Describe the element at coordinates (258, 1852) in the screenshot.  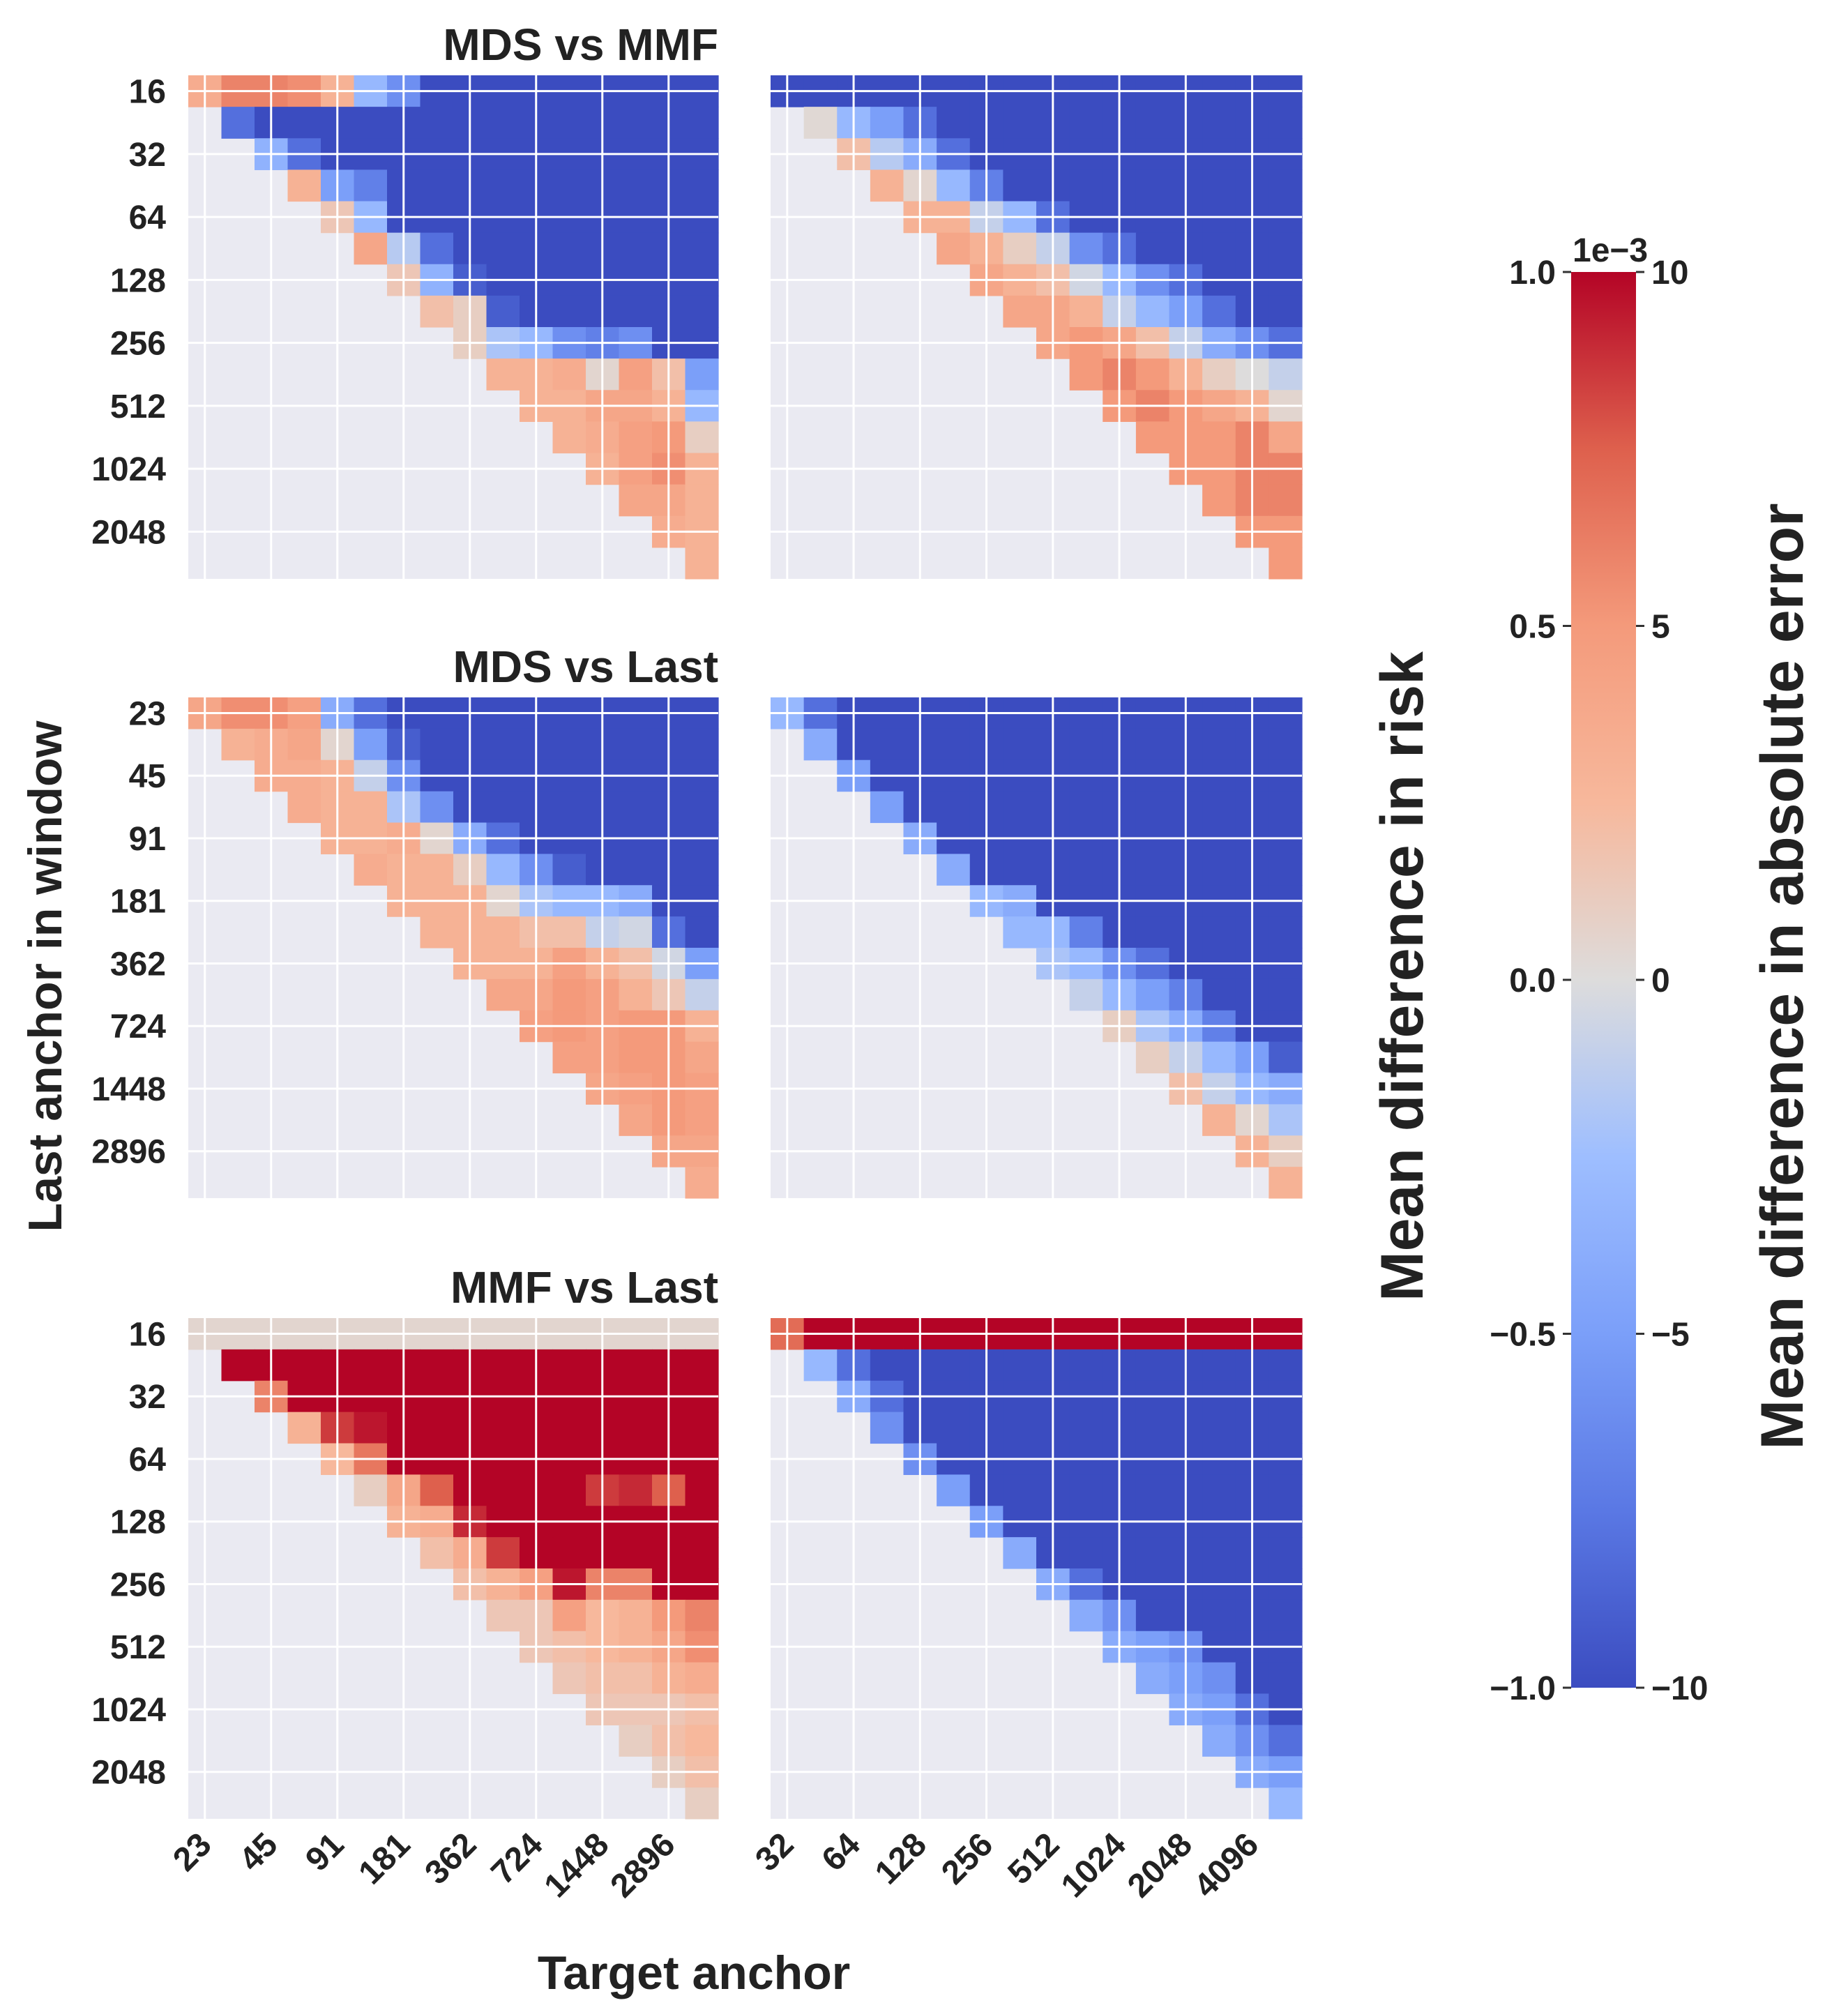
I see `x-tick-label: 45` at that location.